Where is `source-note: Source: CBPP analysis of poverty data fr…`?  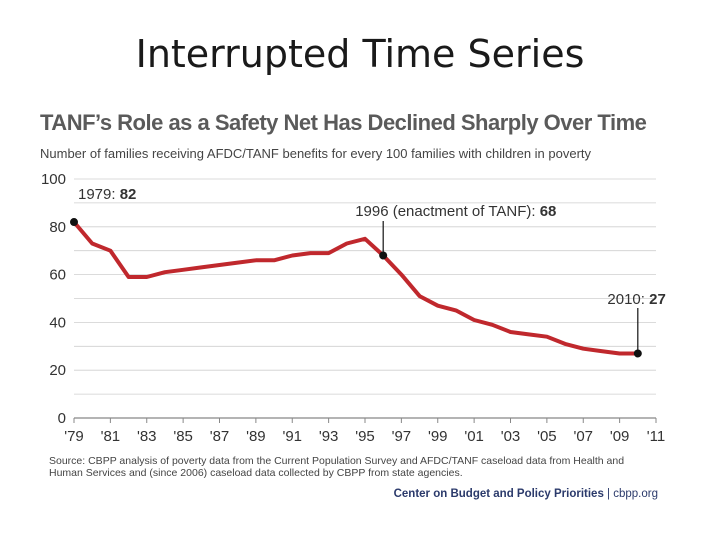 source-note: Source: CBPP analysis of poverty data fr… is located at coordinates (337, 467).